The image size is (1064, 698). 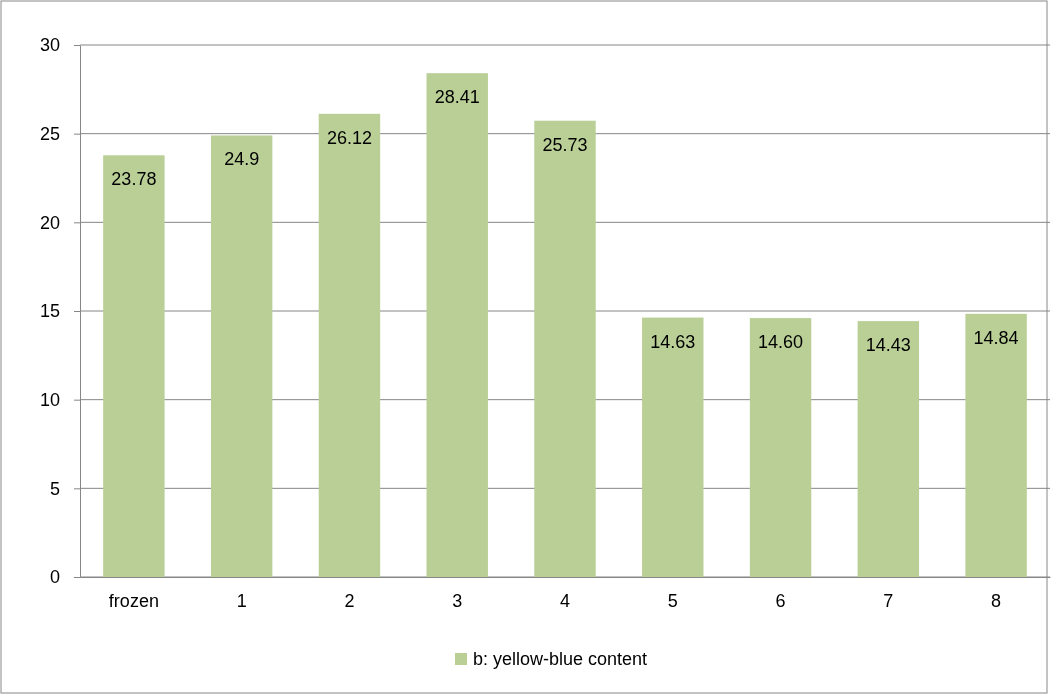 What do you see at coordinates (242, 159) in the screenshot?
I see `data-label: 24.9` at bounding box center [242, 159].